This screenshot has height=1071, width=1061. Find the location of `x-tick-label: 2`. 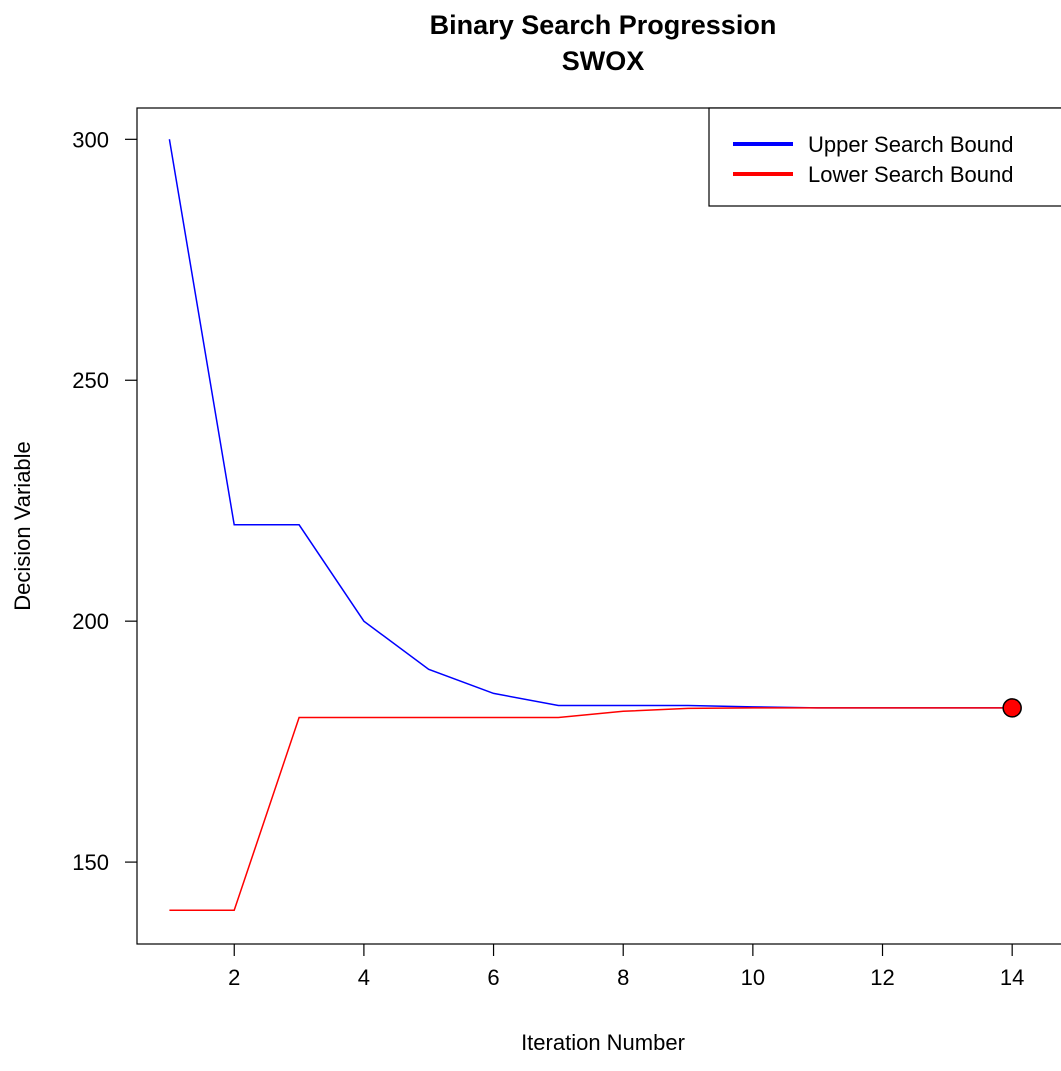

x-tick-label: 2 is located at coordinates (234, 977).